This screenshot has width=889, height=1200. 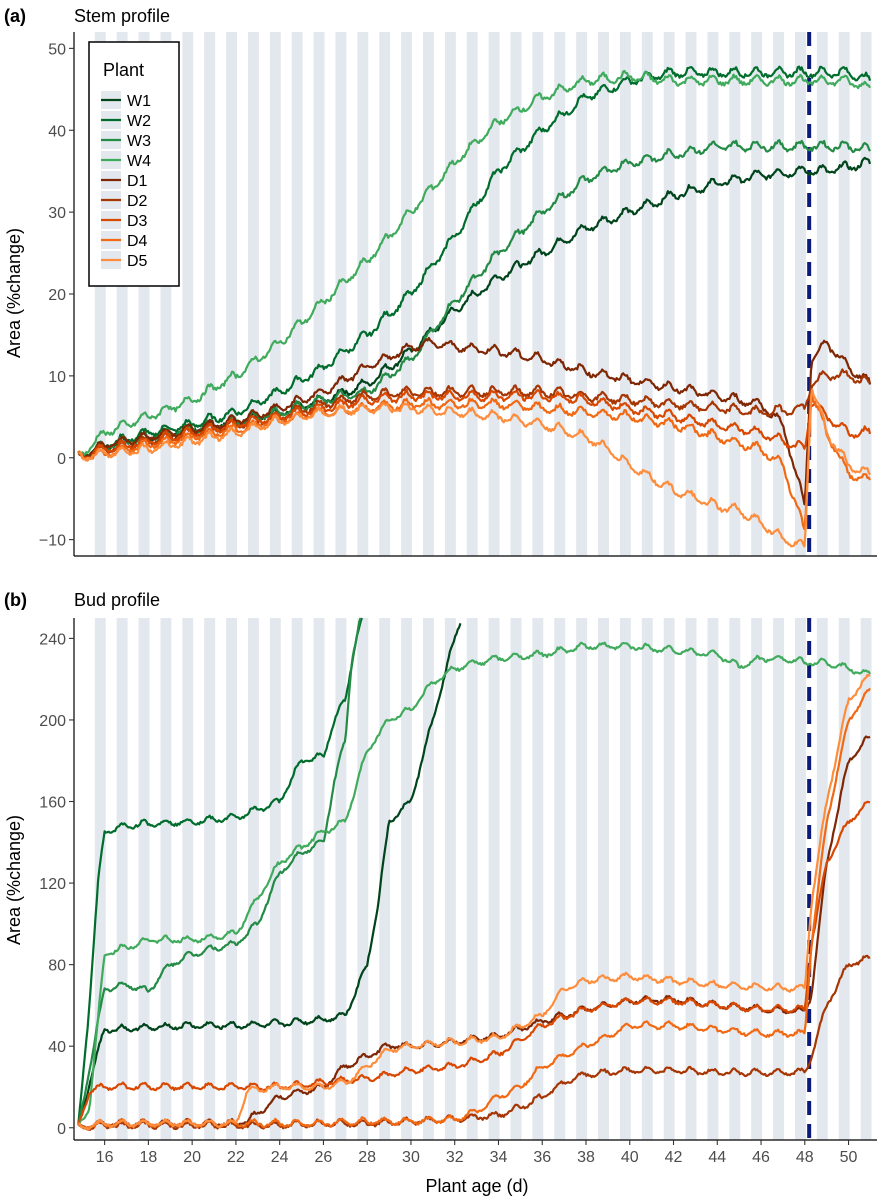 I want to click on y-tick-label: 20, so click(x=57, y=295).